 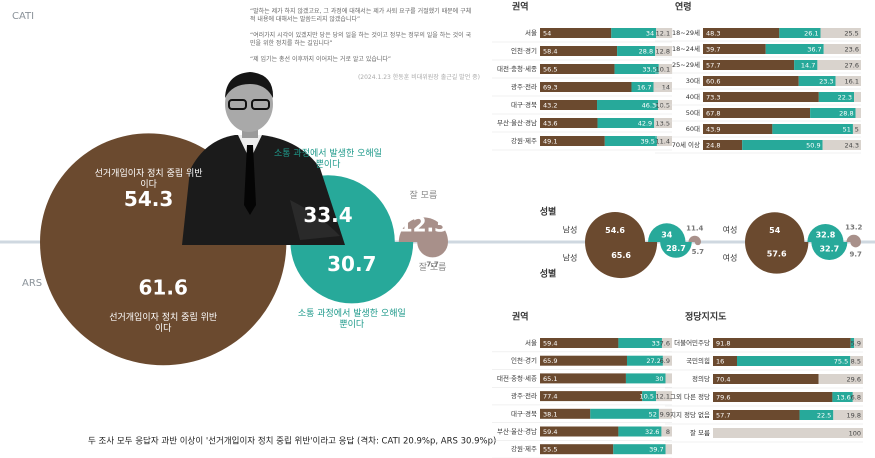 I want to click on value-label: 54.6, so click(x=615, y=230).